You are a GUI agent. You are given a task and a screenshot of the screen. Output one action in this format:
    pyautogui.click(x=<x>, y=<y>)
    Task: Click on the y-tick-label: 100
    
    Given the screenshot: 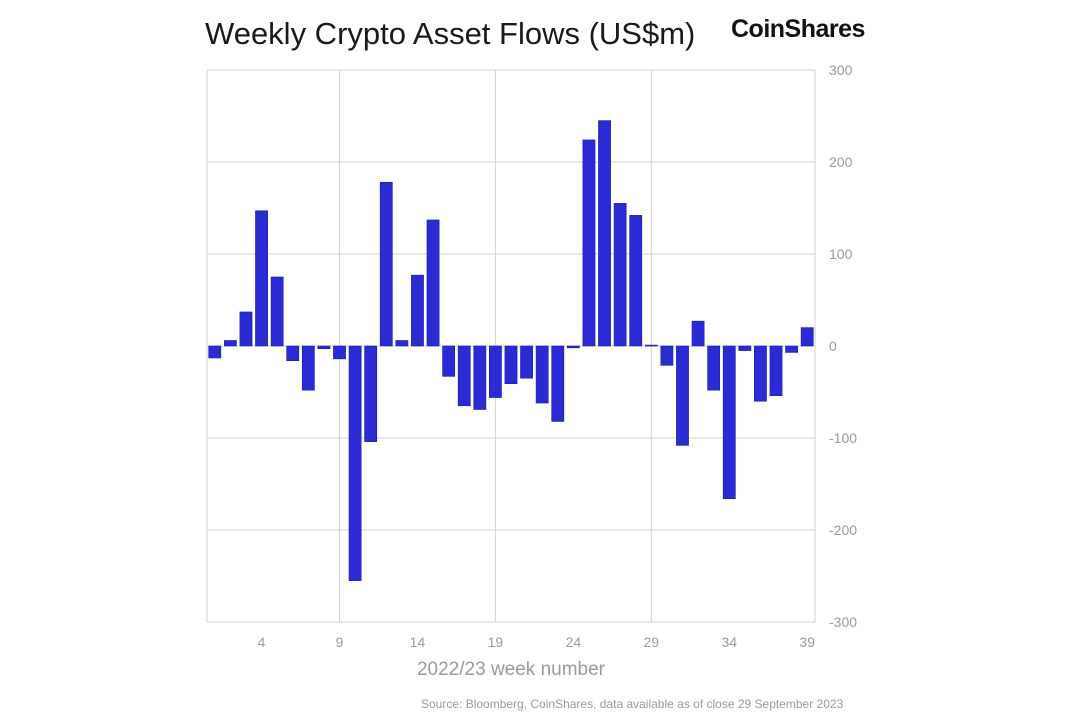 What is the action you would take?
    pyautogui.click(x=841, y=254)
    